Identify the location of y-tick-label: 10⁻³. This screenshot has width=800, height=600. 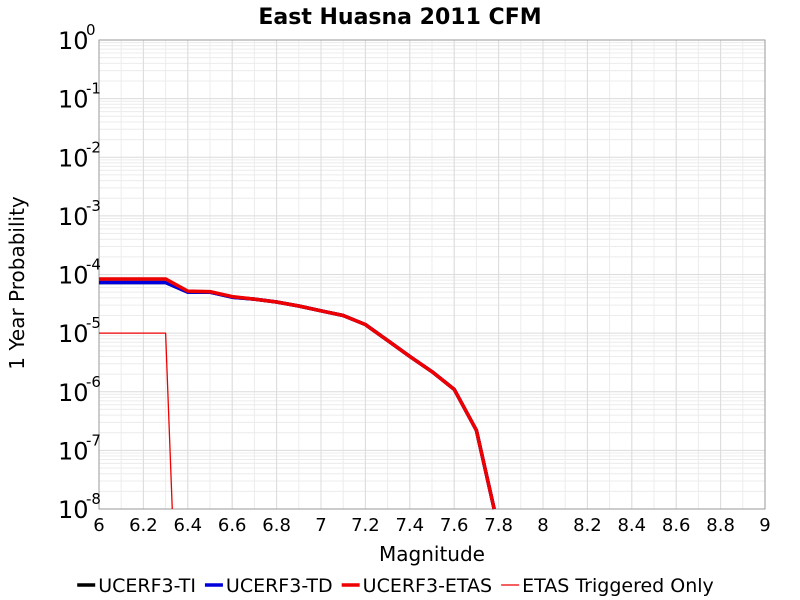
(79, 214).